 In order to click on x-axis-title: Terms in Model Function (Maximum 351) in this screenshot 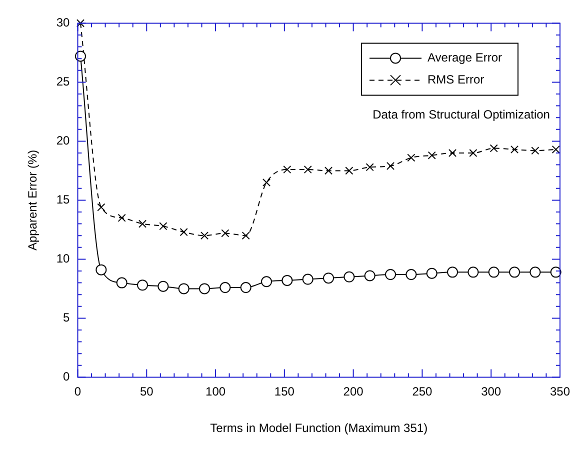, I will do `click(319, 428)`.